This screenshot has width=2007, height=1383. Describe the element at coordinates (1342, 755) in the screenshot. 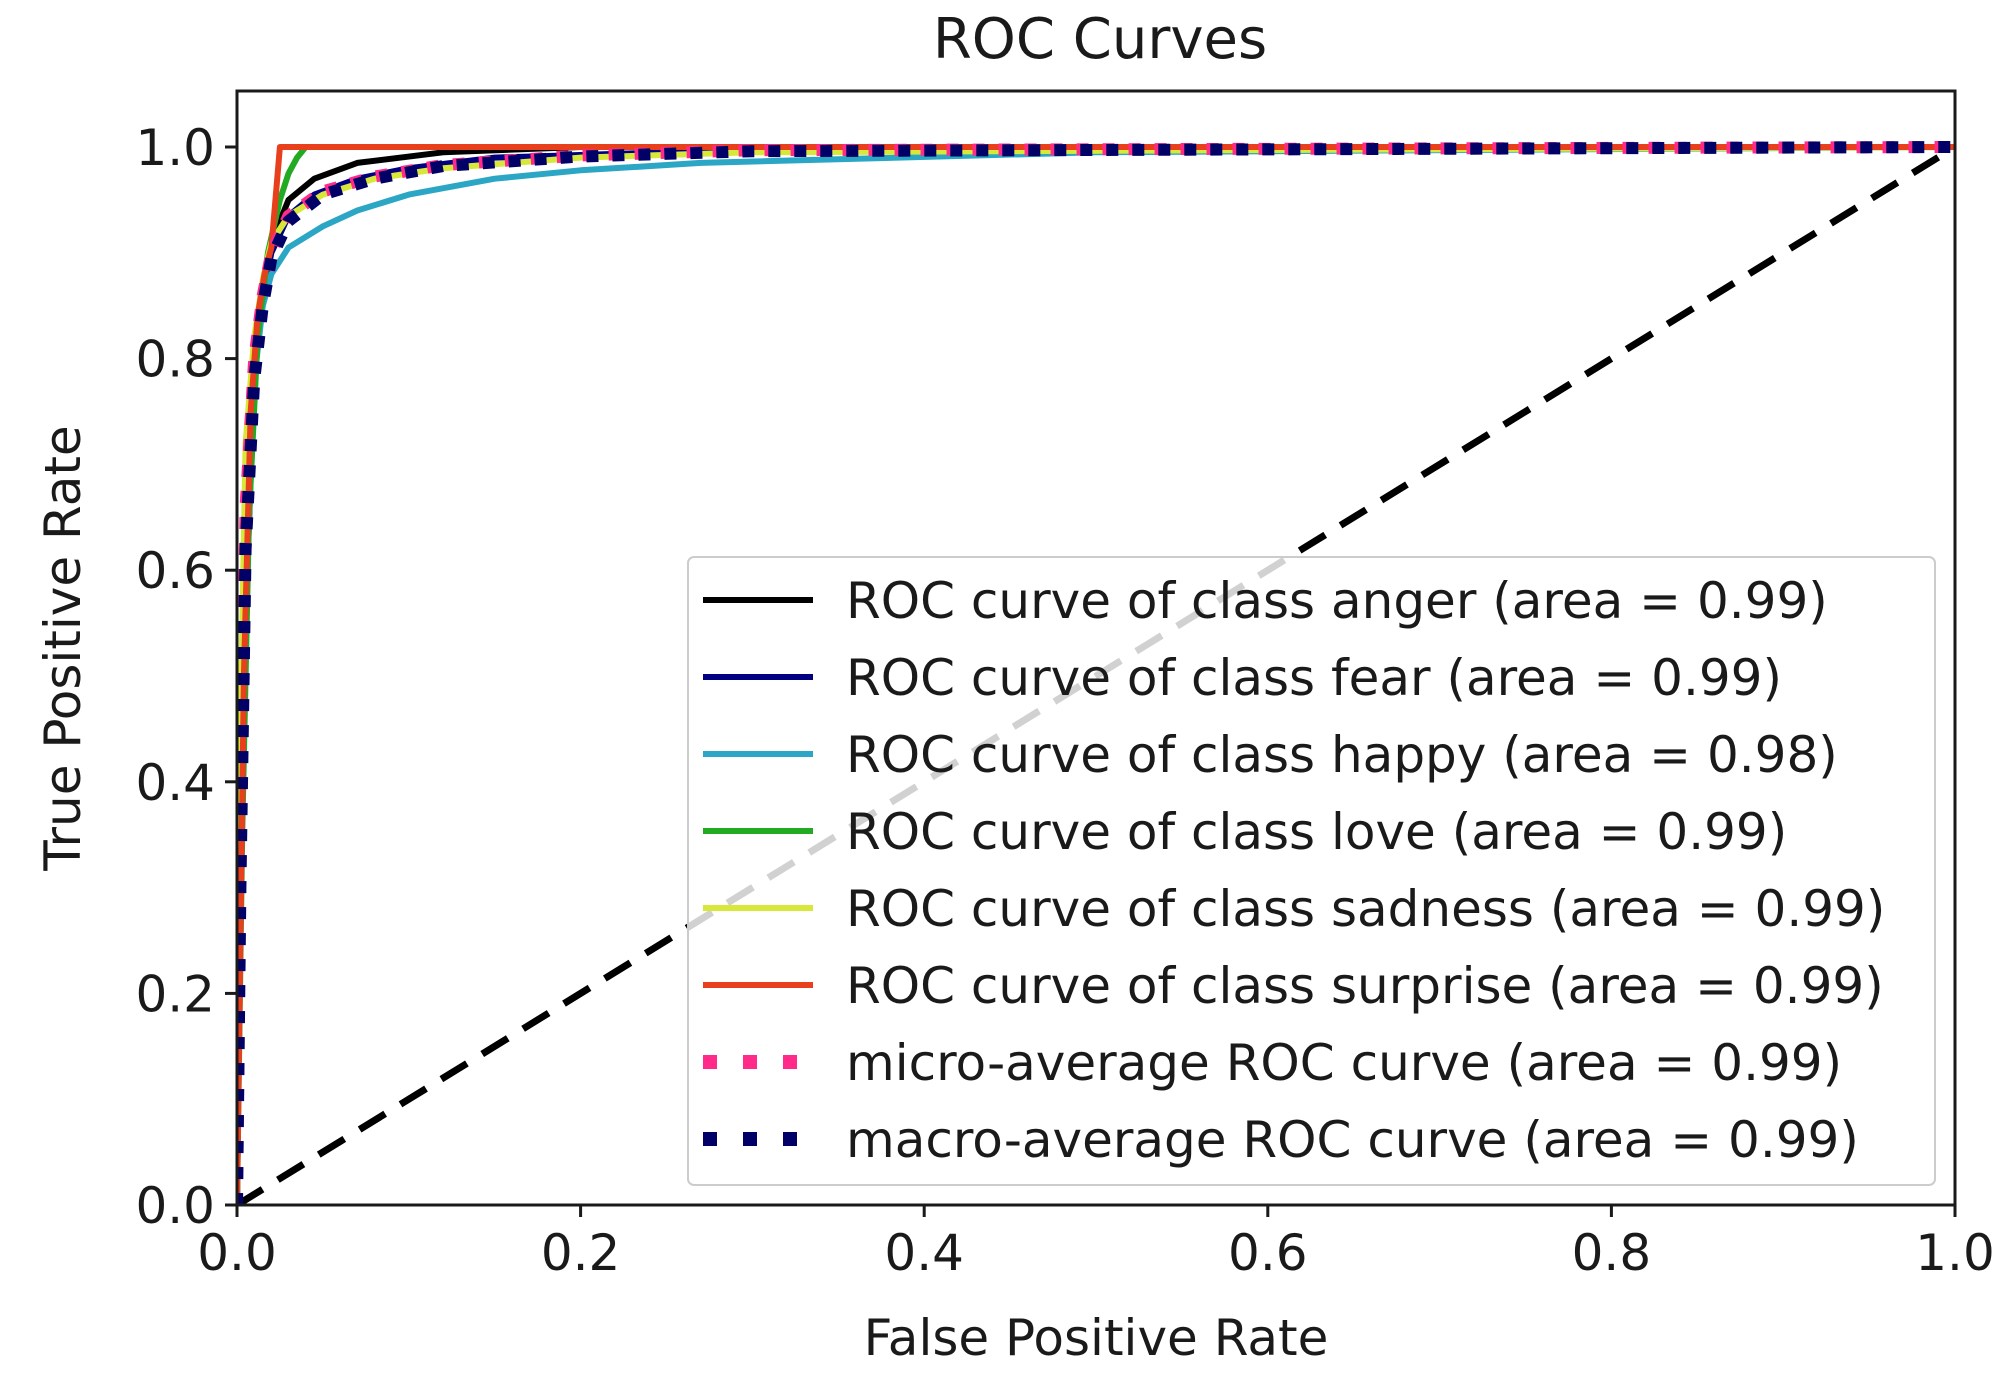

I see `legend-entry-label: ROC curve of class happy (area = 0.98)` at that location.